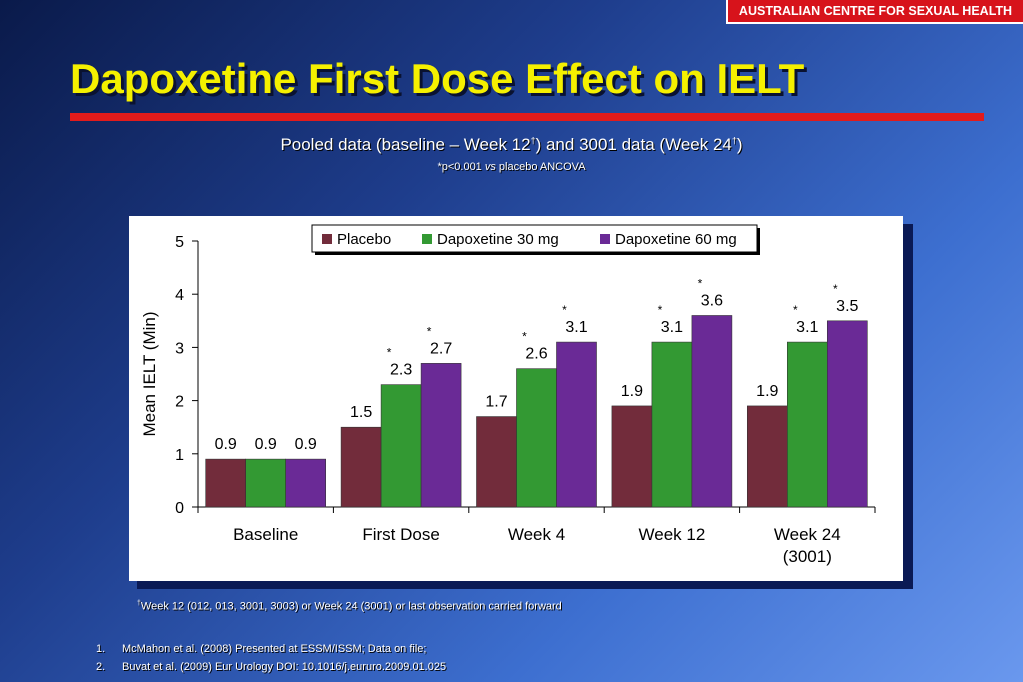 The width and height of the screenshot is (1023, 682). What do you see at coordinates (712, 300) in the screenshot?
I see `data-label: 3.6` at bounding box center [712, 300].